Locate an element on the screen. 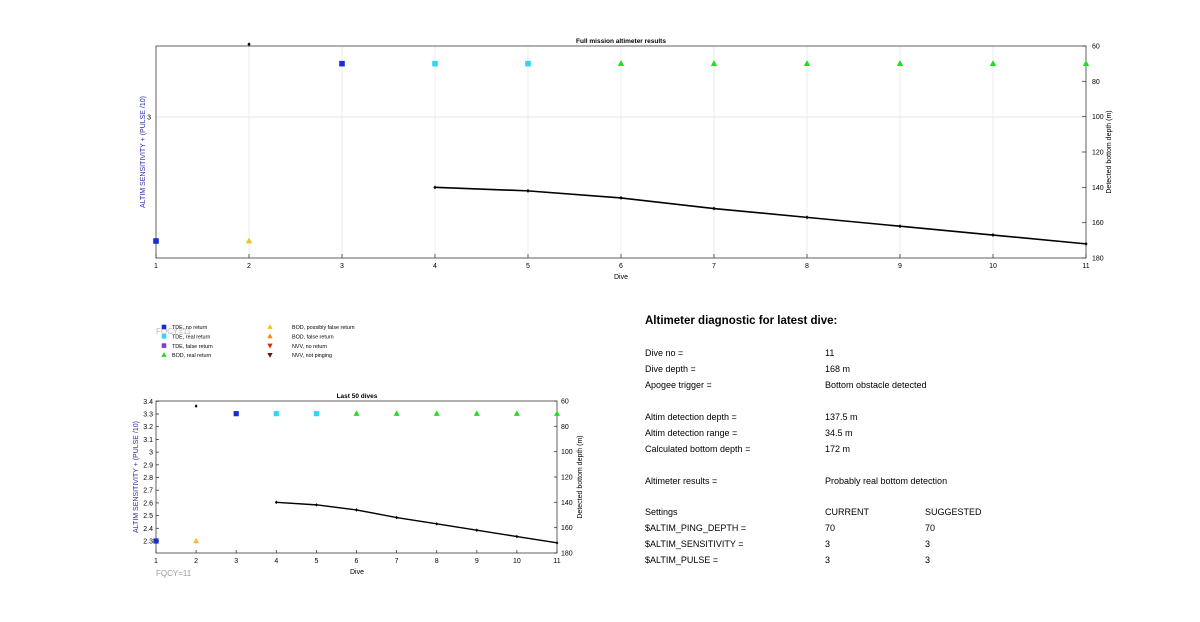 Image resolution: width=1200 pixels, height=622 pixels. diag-value-bottom-depth: 172 m is located at coordinates (838, 449).